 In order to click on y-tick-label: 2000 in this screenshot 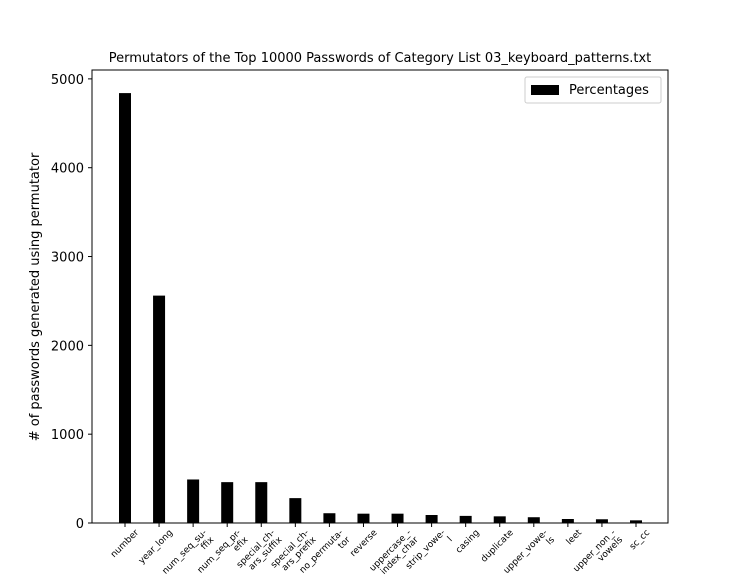, I will do `click(67, 346)`.